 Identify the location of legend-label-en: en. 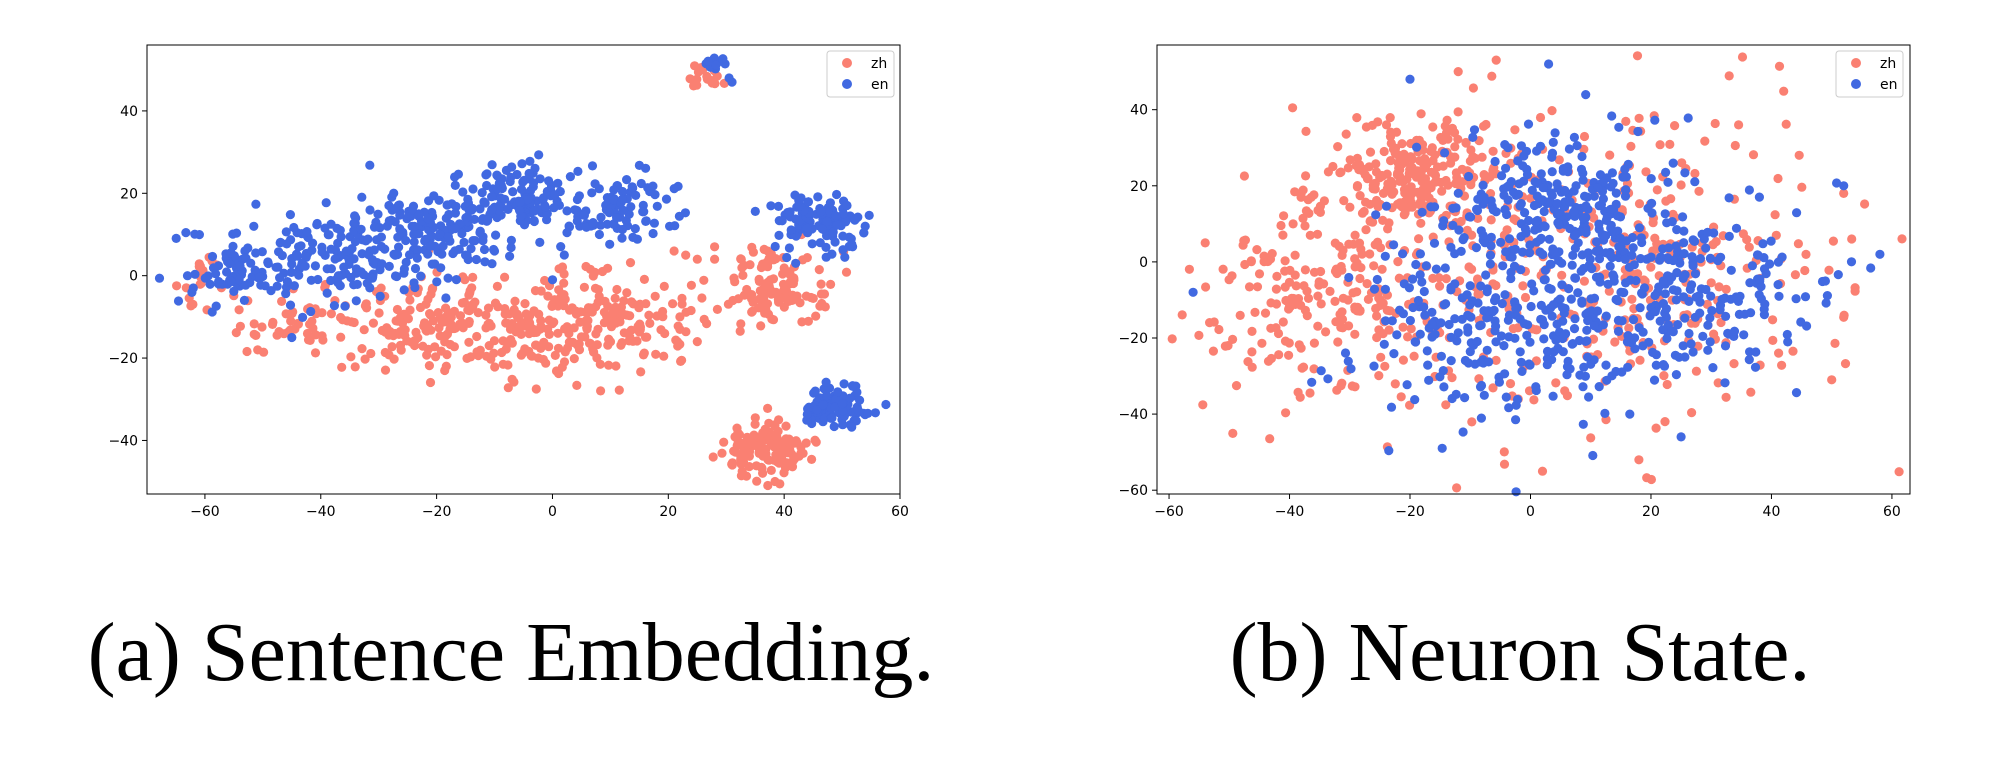
(880, 85).